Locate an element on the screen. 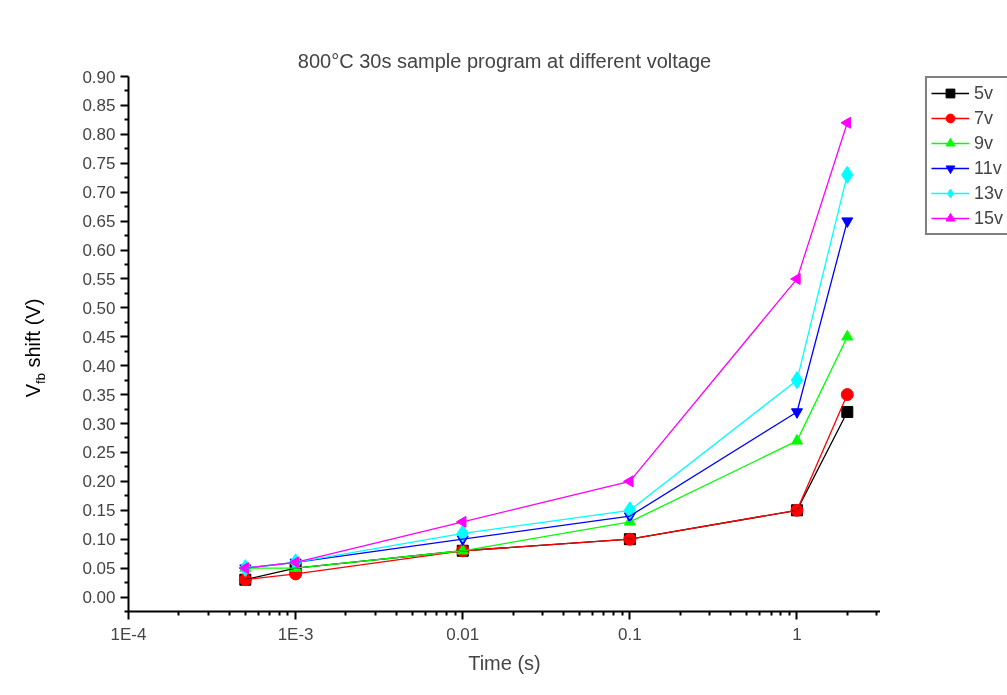 The height and width of the screenshot is (695, 1007). y-tick-label: 0.20 is located at coordinates (99, 482).